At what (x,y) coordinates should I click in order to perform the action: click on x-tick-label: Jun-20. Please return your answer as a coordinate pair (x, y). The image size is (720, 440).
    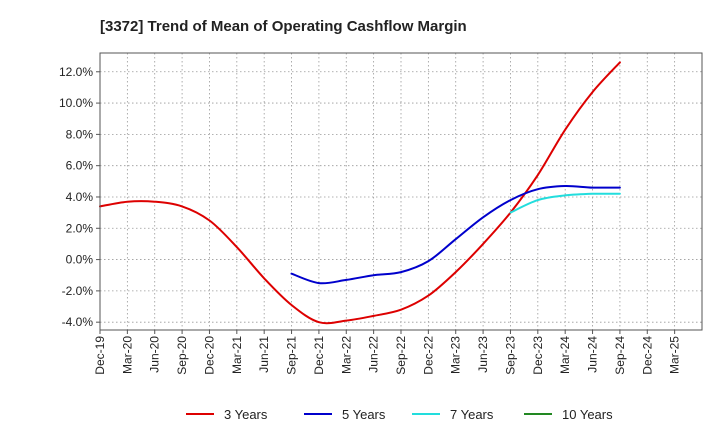
    Looking at the image, I should click on (155, 354).